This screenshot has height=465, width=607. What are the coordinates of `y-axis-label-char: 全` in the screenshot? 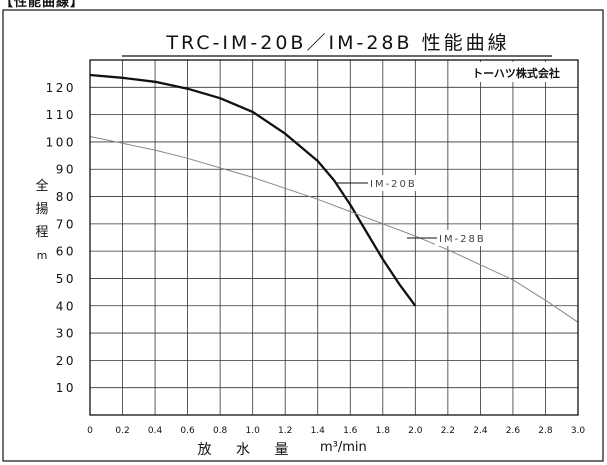 It's located at (41, 186).